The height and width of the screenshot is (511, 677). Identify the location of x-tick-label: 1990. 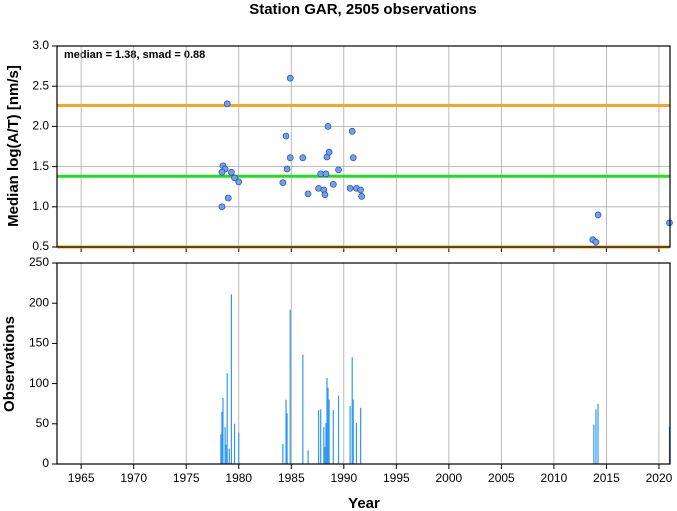
(343, 478).